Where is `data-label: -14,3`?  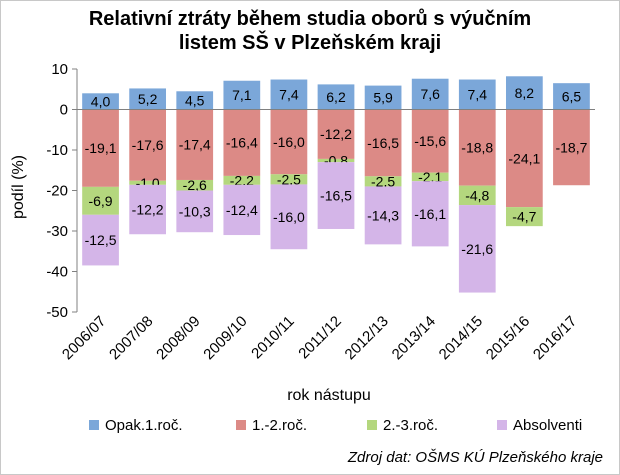 data-label: -14,3 is located at coordinates (383, 215).